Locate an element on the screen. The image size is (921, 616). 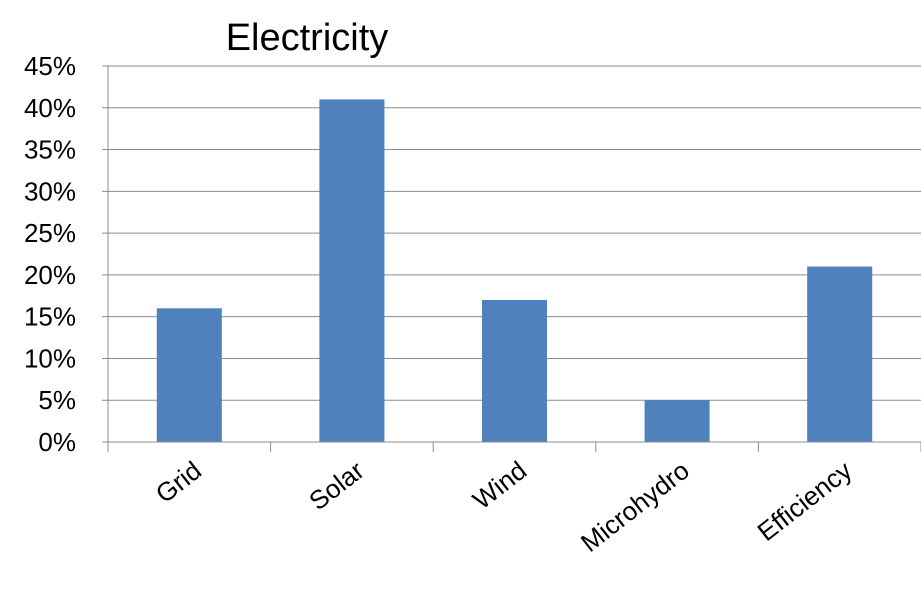
bar-grid is located at coordinates (189, 375).